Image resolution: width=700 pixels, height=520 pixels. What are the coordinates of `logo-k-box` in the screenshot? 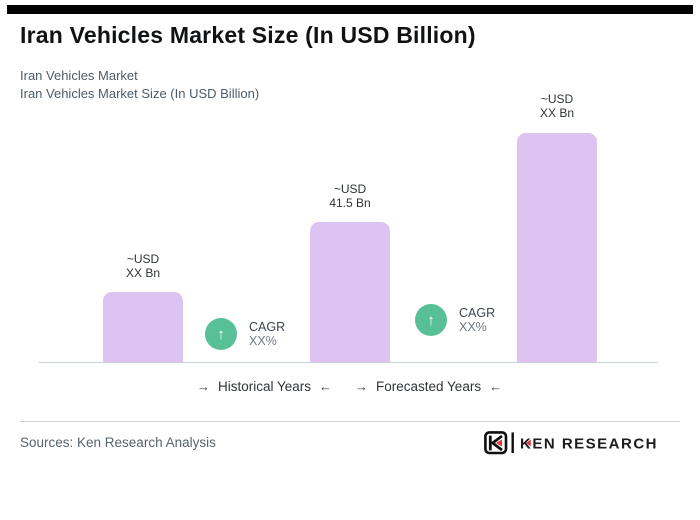 It's located at (496, 443).